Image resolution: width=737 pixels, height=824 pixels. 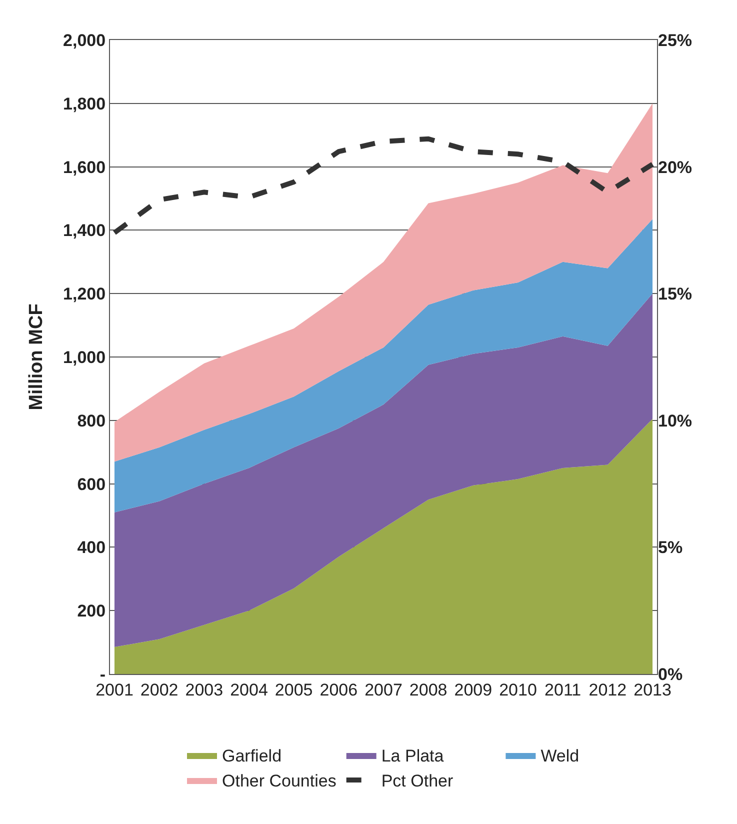 I want to click on y-tick-label: 2,000, so click(x=84, y=40).